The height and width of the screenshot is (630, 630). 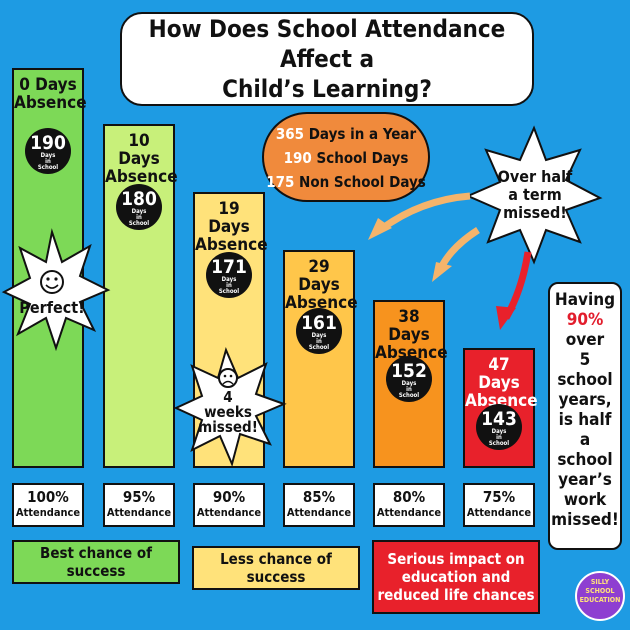 I want to click on logo-line-1: SILLY, so click(x=600, y=582).